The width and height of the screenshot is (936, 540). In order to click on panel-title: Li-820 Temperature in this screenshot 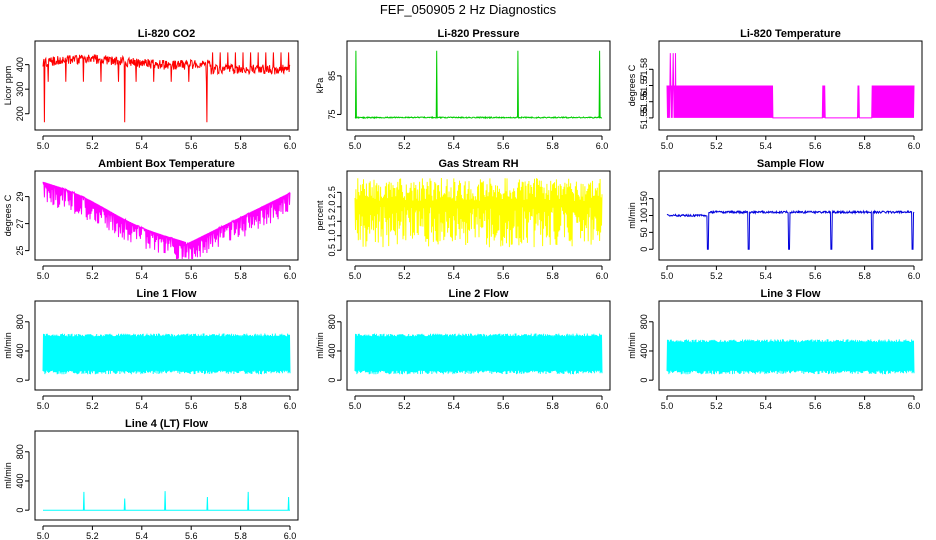, I will do `click(790, 34)`.